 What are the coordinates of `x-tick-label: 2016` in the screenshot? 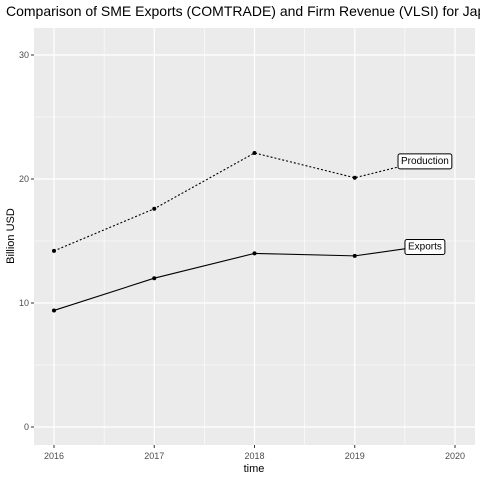 It's located at (54, 456).